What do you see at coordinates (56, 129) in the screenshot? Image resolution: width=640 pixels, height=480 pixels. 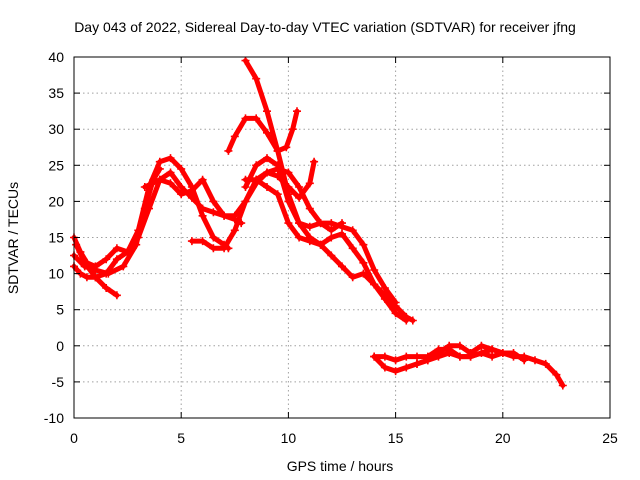 I see `y-tick-label: 30` at bounding box center [56, 129].